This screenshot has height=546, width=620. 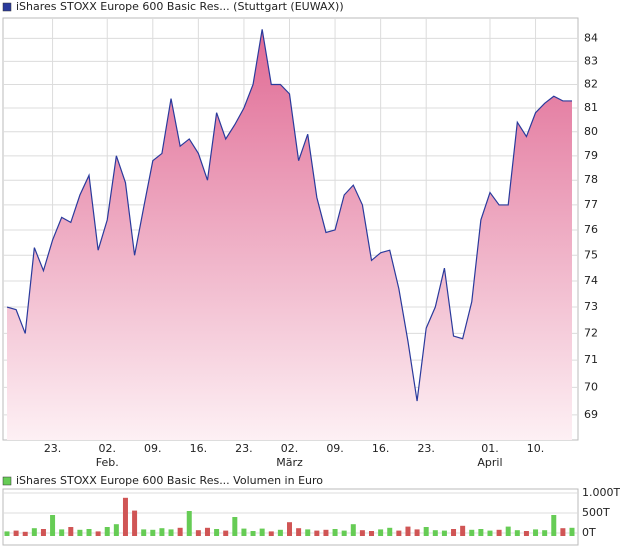 What do you see at coordinates (591, 204) in the screenshot?
I see `y-tick-label: 77` at bounding box center [591, 204].